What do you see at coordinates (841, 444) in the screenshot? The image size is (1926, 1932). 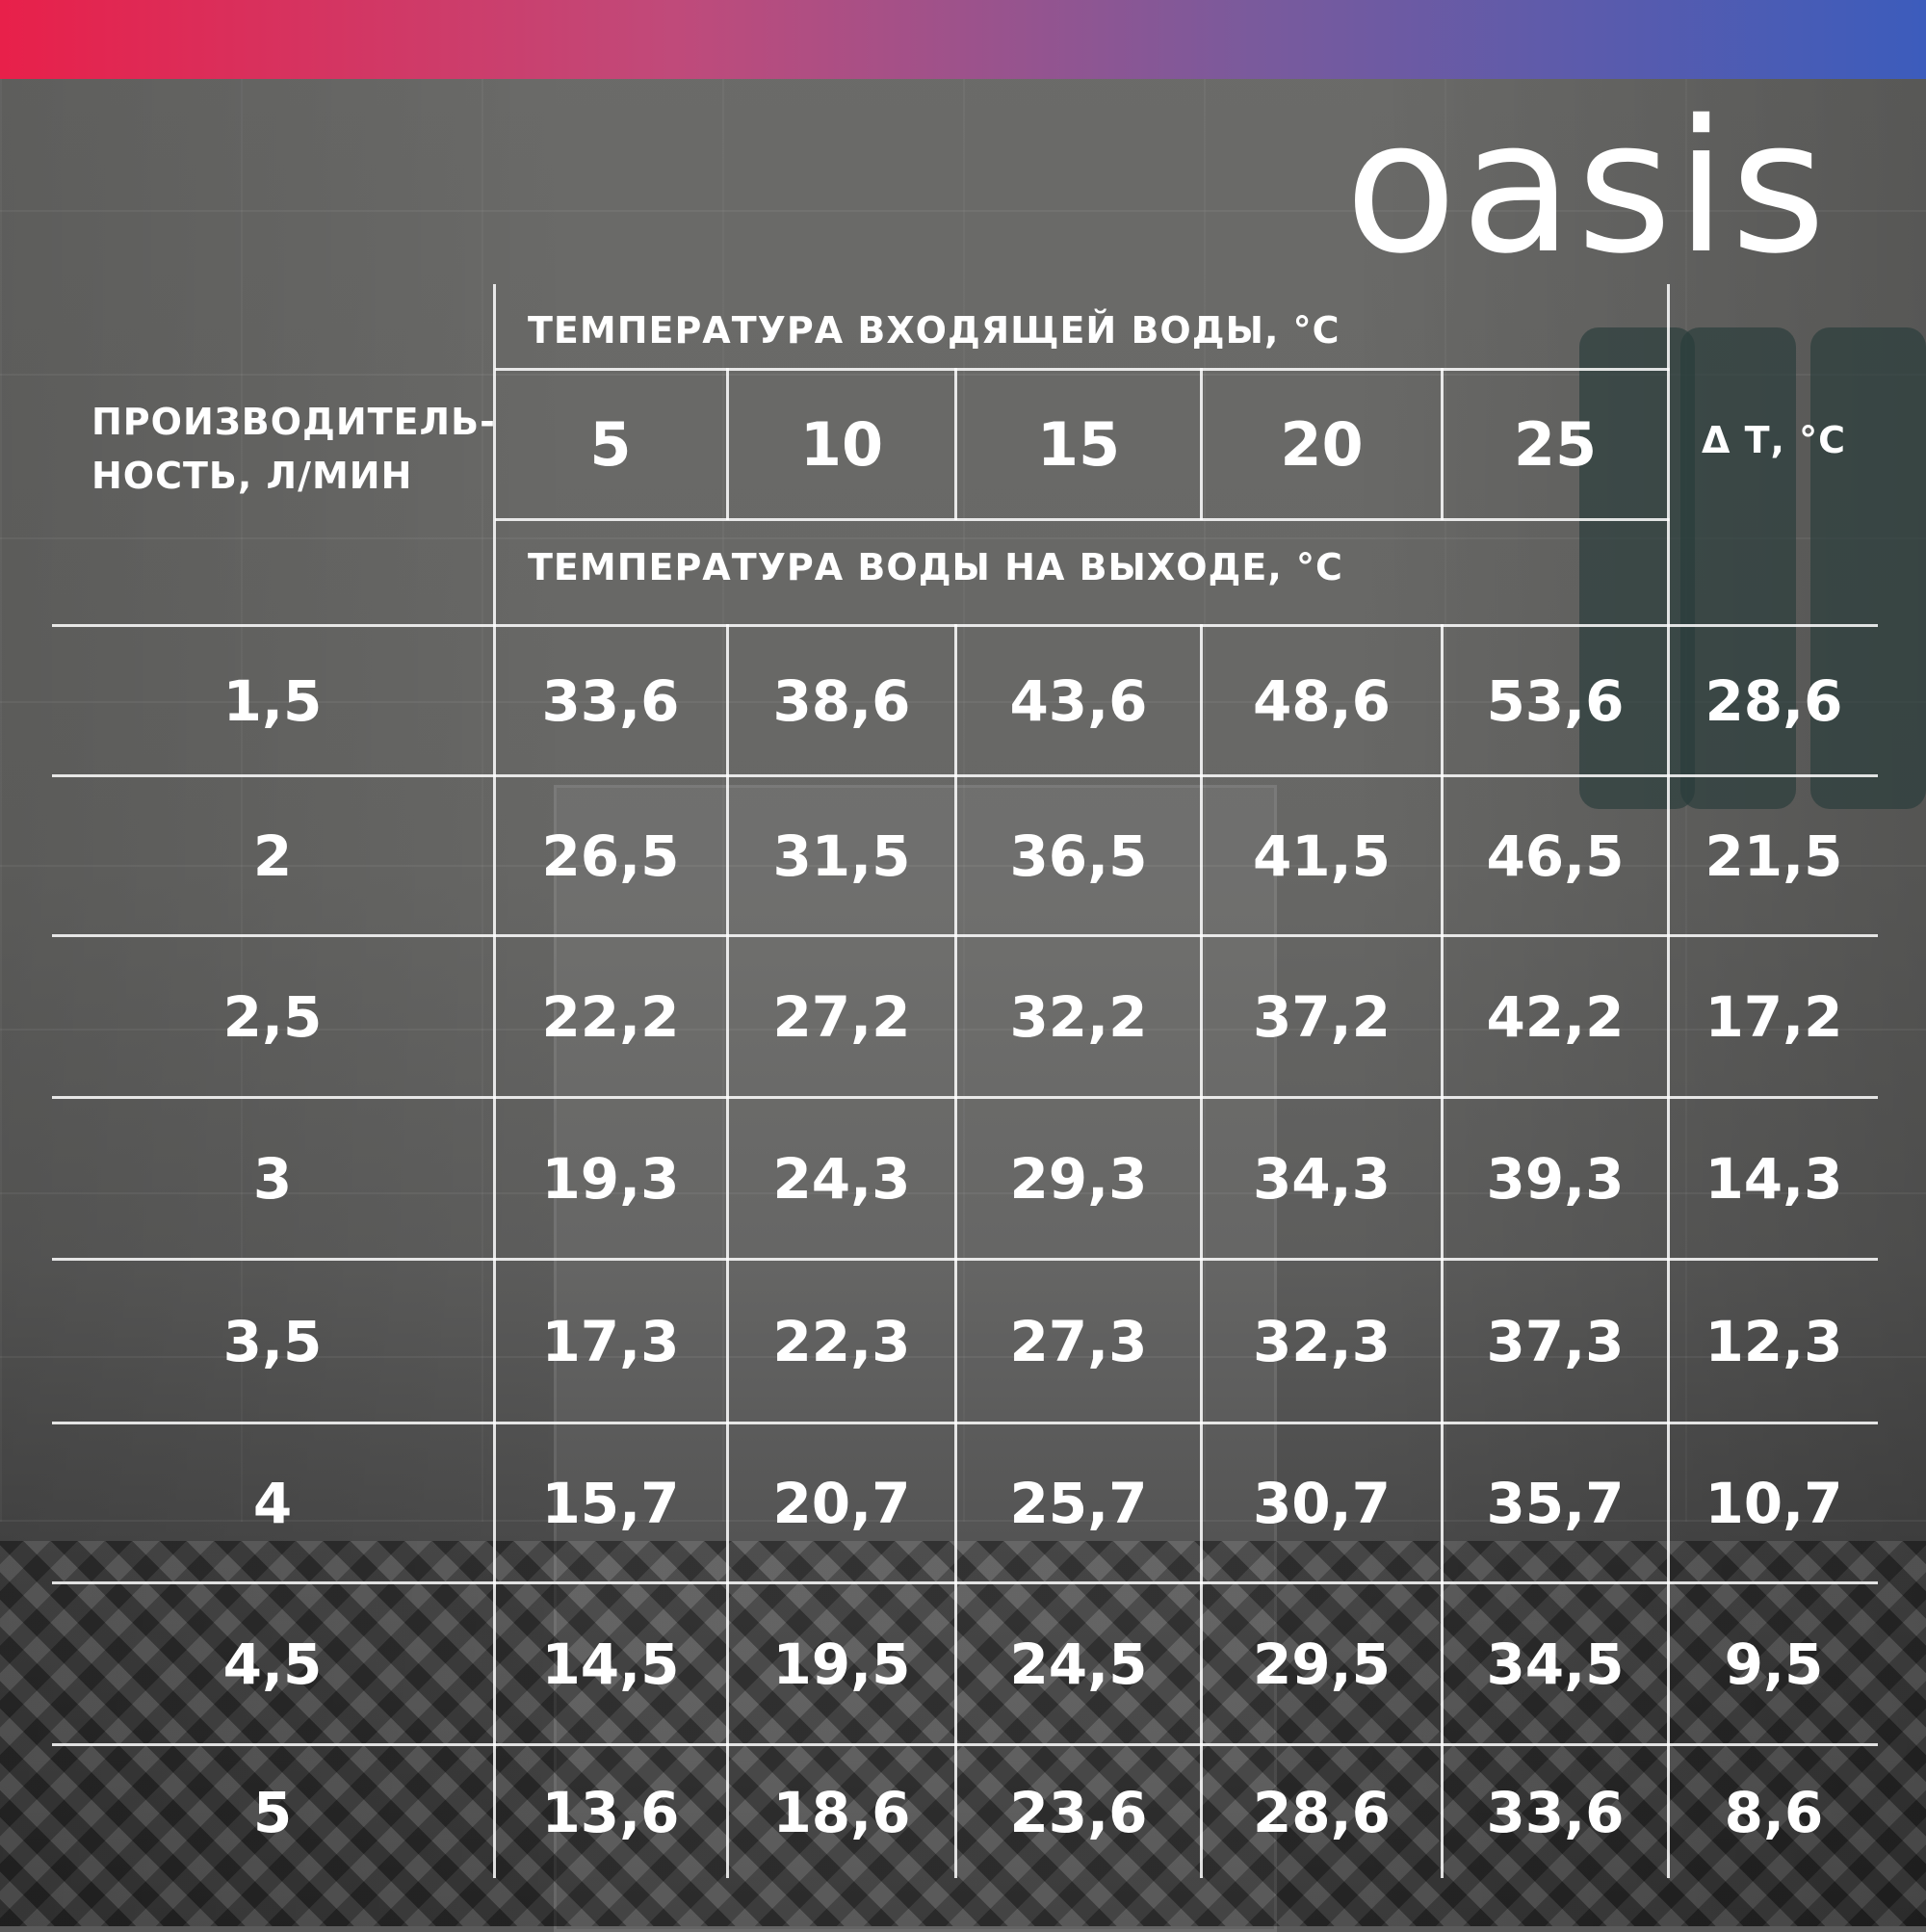 I see `inlet-temp-10: 10` at bounding box center [841, 444].